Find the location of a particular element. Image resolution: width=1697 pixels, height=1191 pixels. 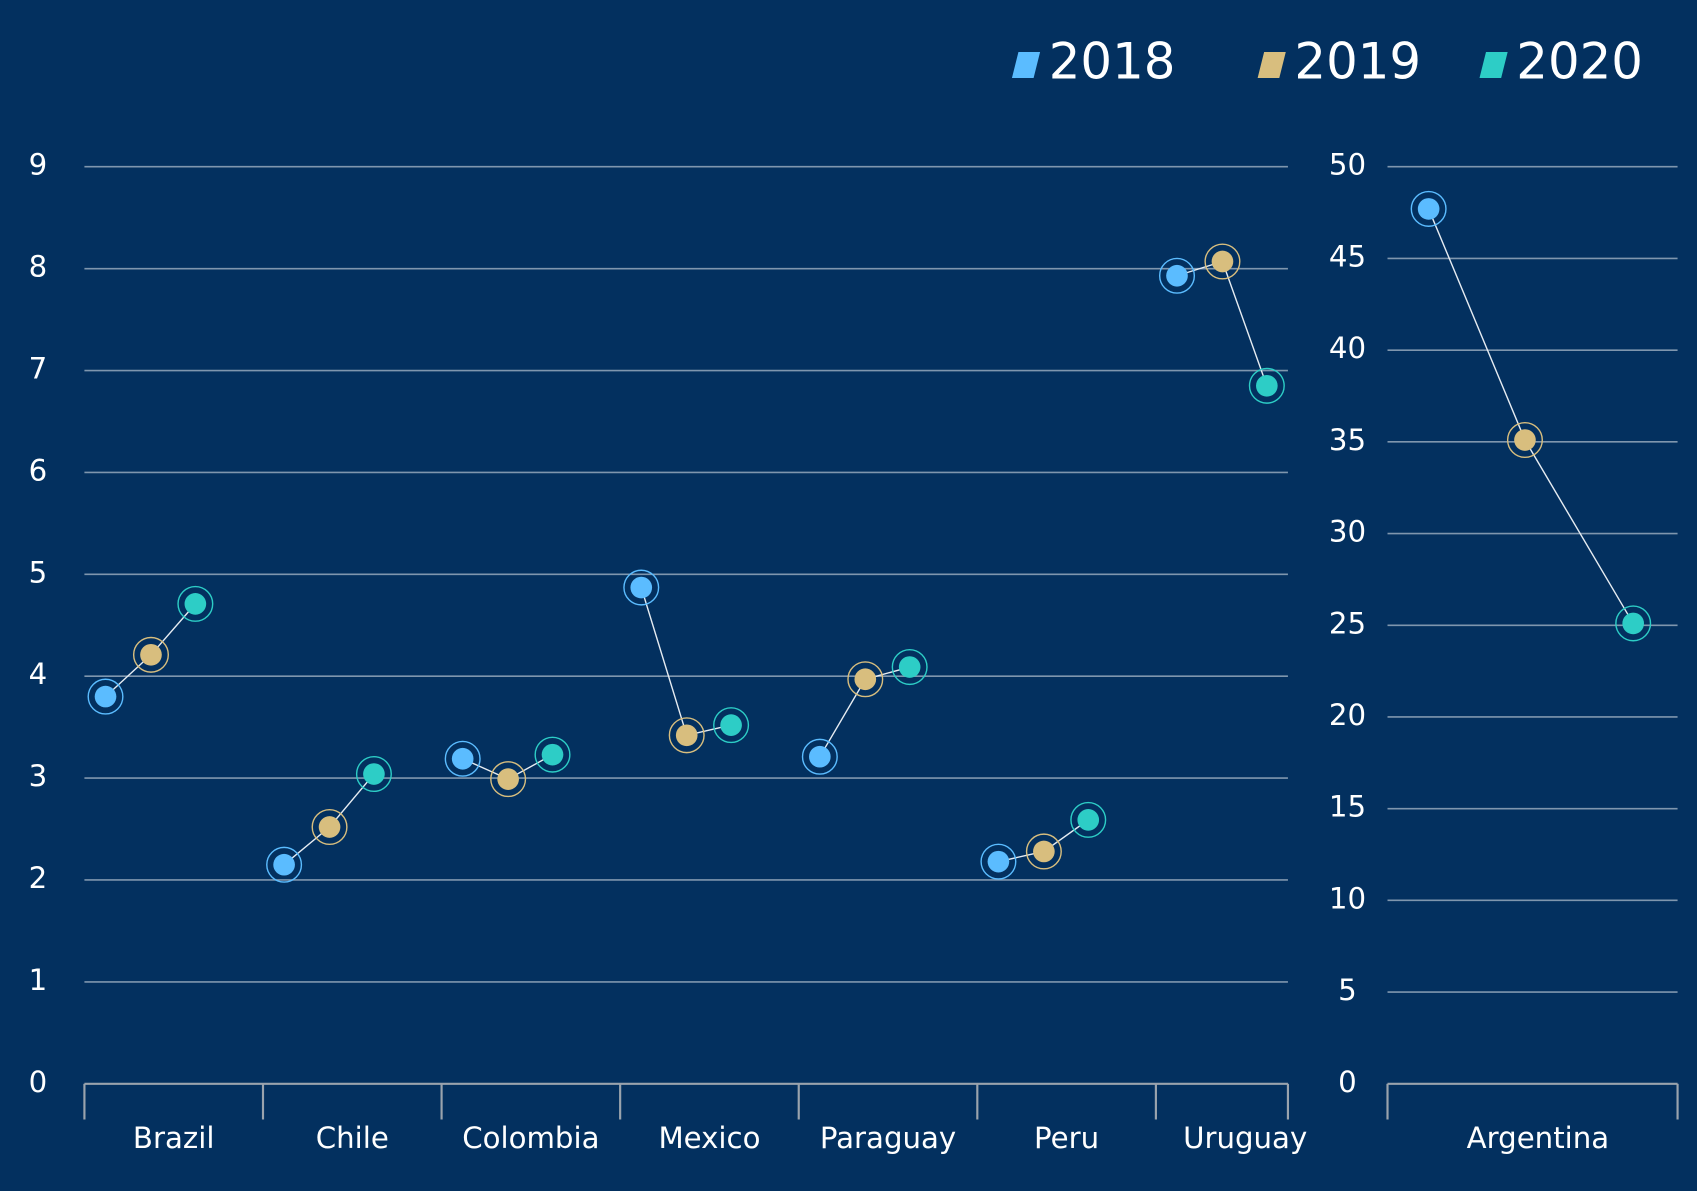

y-tick-label: 2 is located at coordinates (38, 878).